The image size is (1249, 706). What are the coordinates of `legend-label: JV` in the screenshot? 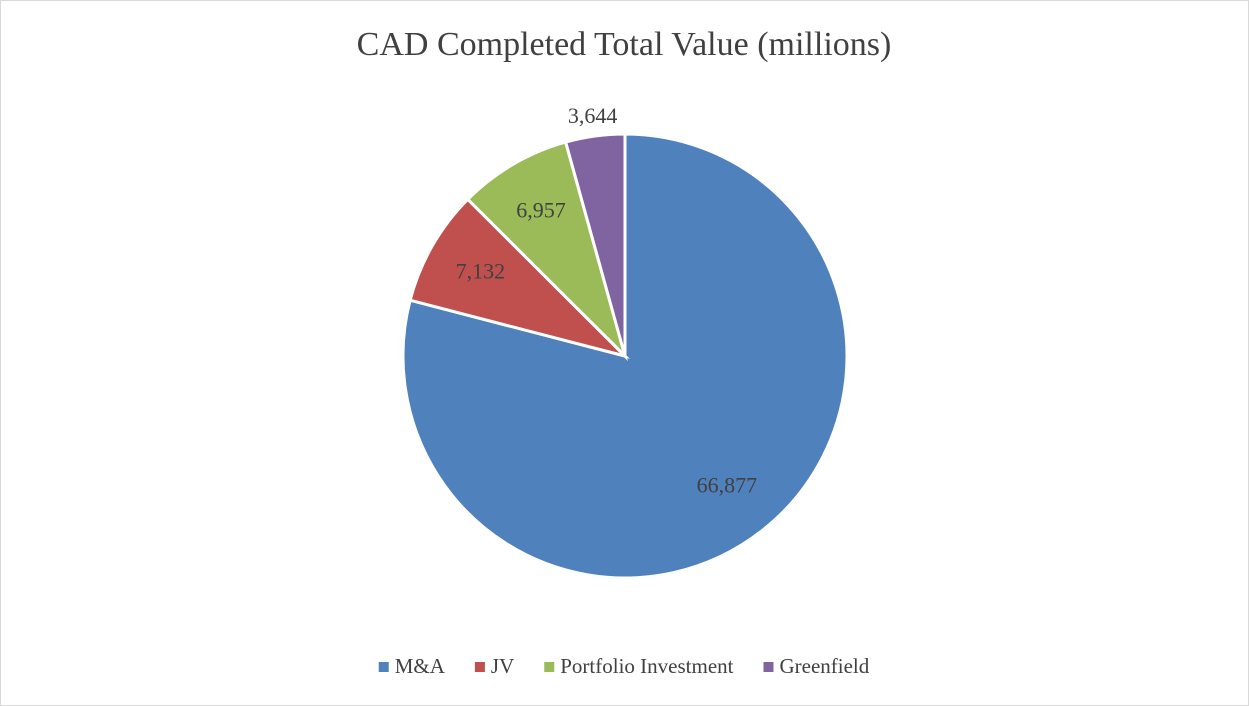 It's located at (502, 666).